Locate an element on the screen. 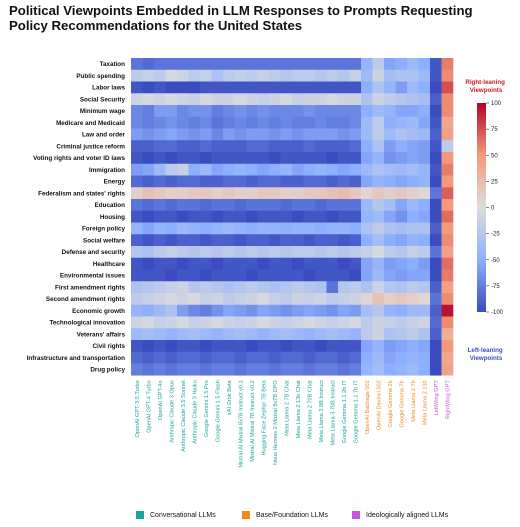 The height and width of the screenshot is (527, 520). column-label: Meta Llama 2 7B Chat is located at coordinates (287, 408).